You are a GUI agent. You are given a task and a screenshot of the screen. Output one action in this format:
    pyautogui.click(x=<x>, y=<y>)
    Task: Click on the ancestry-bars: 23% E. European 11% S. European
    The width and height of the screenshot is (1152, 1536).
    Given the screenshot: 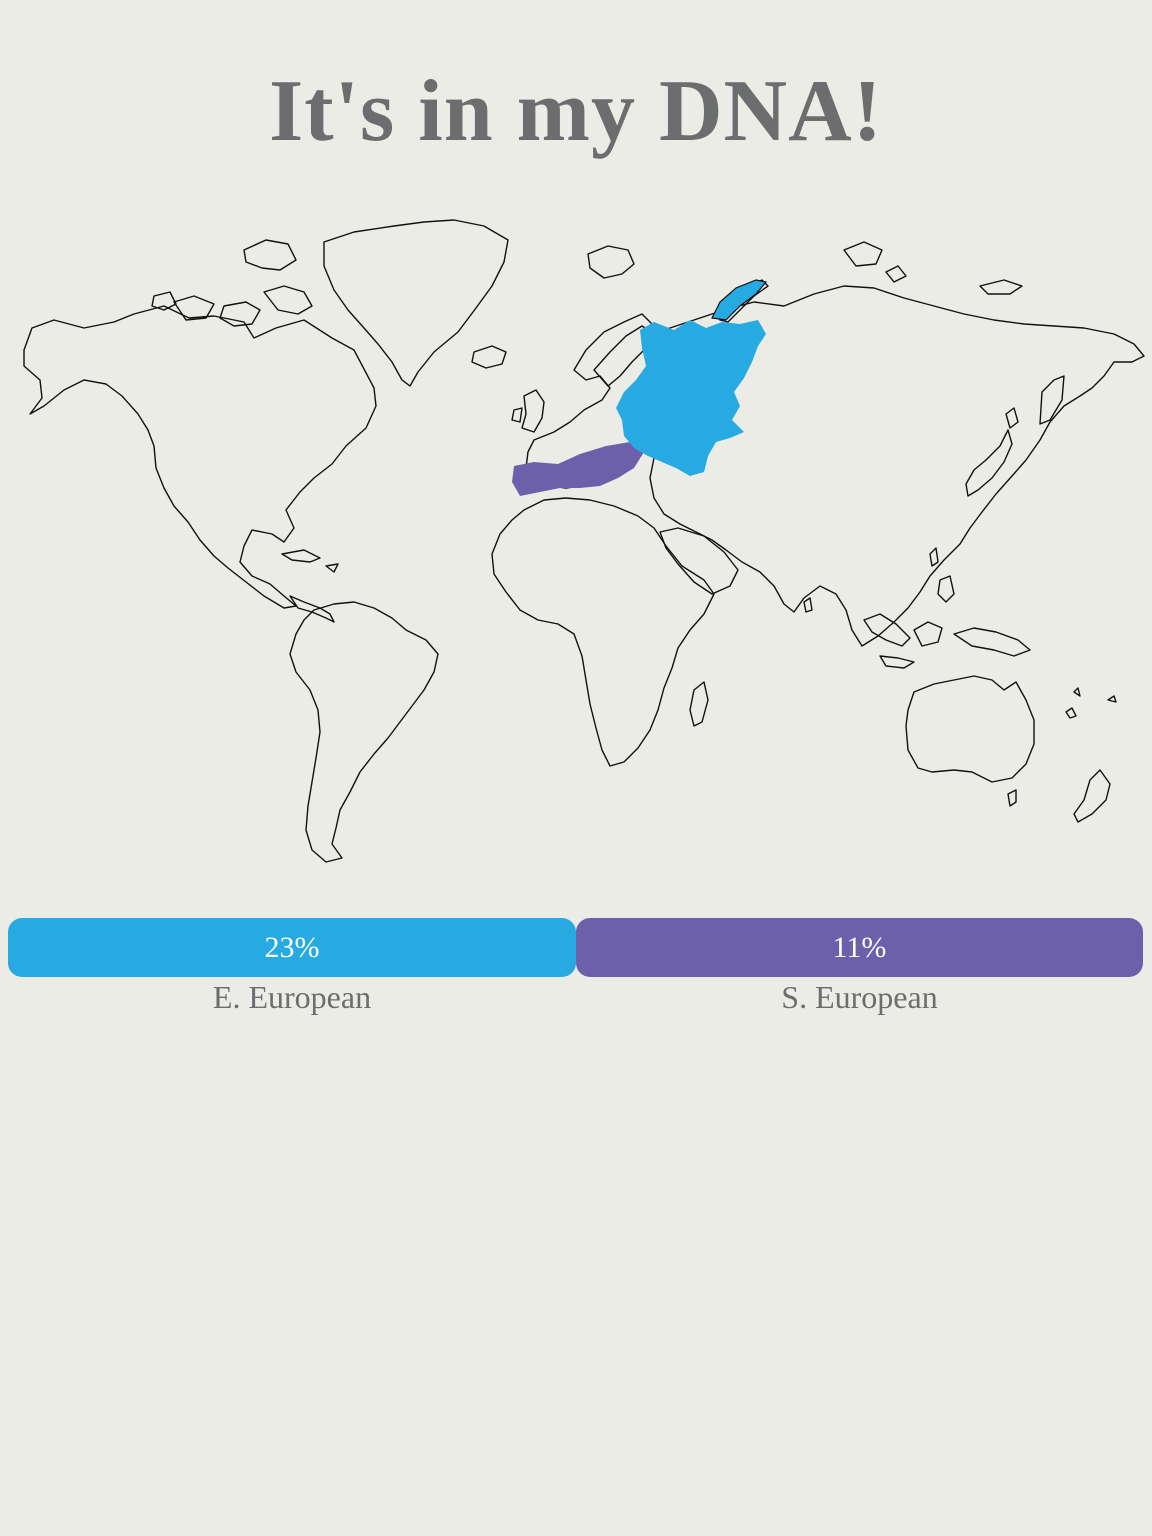 What is the action you would take?
    pyautogui.click(x=576, y=978)
    